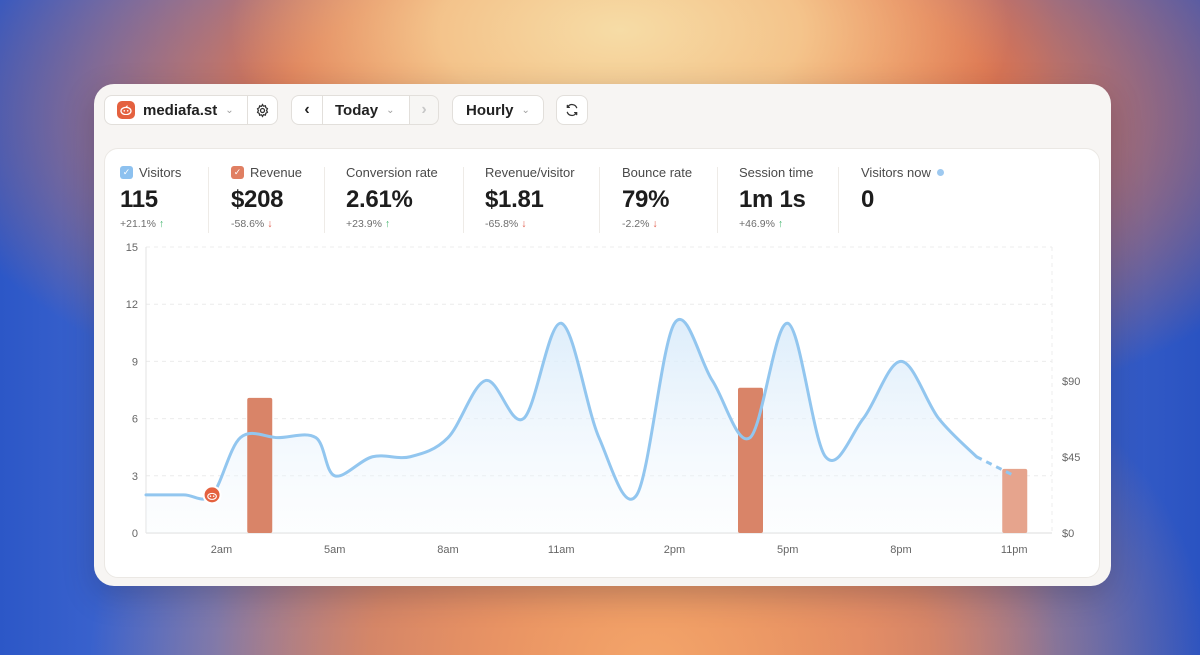 This screenshot has width=1200, height=655. I want to click on chevron-left-icon: ‹, so click(307, 109).